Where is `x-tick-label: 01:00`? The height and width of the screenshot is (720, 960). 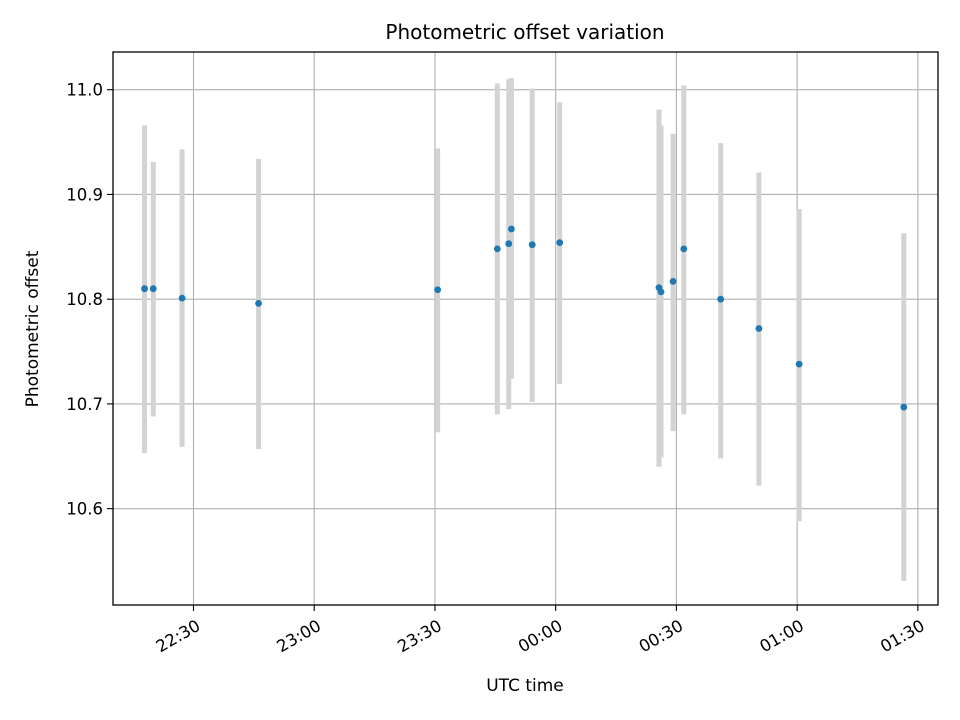 x-tick-label: 01:00 is located at coordinates (781, 636).